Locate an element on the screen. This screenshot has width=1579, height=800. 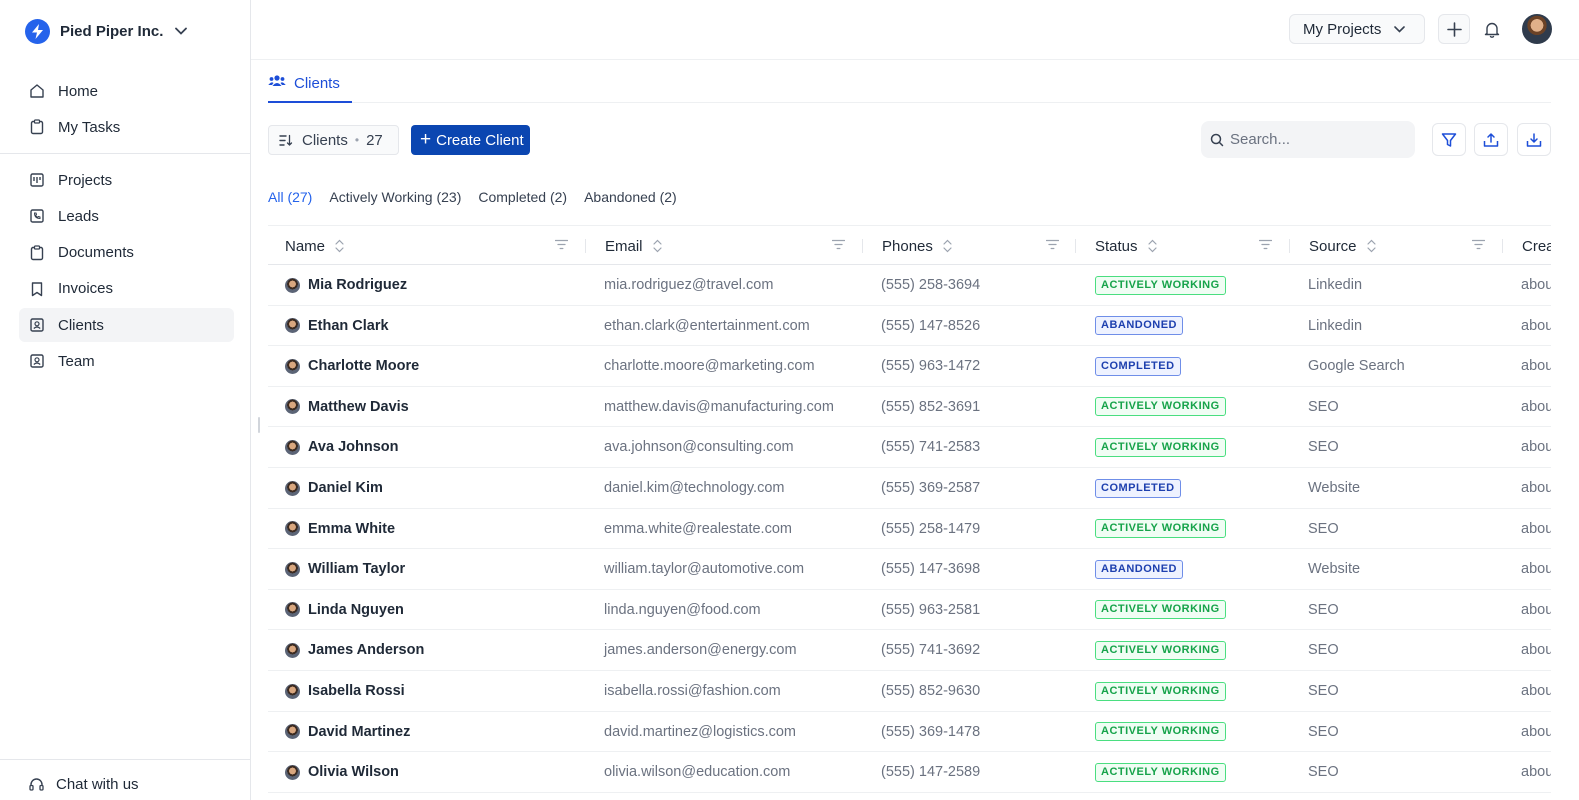
client-name: Charlotte Moore is located at coordinates (364, 366).